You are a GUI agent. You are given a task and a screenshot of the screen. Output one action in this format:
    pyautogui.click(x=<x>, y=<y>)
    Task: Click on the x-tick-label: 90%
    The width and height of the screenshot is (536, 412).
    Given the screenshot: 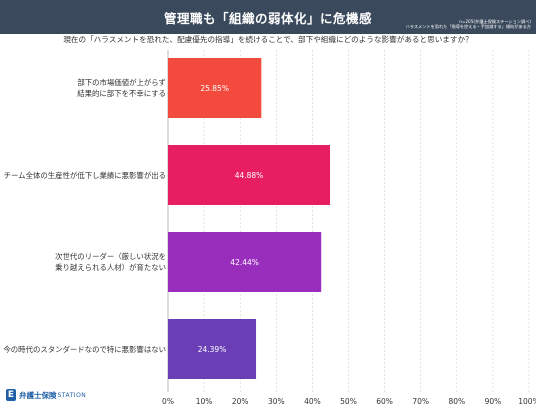 What is the action you would take?
    pyautogui.click(x=493, y=401)
    